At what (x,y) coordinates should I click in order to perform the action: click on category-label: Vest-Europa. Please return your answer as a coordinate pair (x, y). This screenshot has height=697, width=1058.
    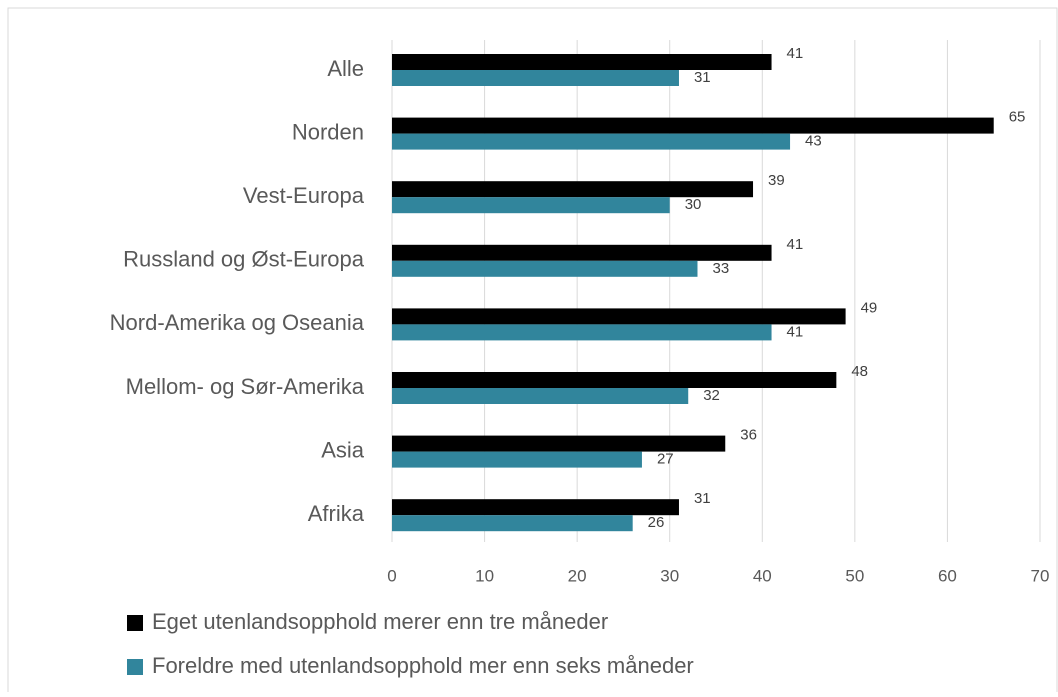
    Looking at the image, I should click on (304, 195).